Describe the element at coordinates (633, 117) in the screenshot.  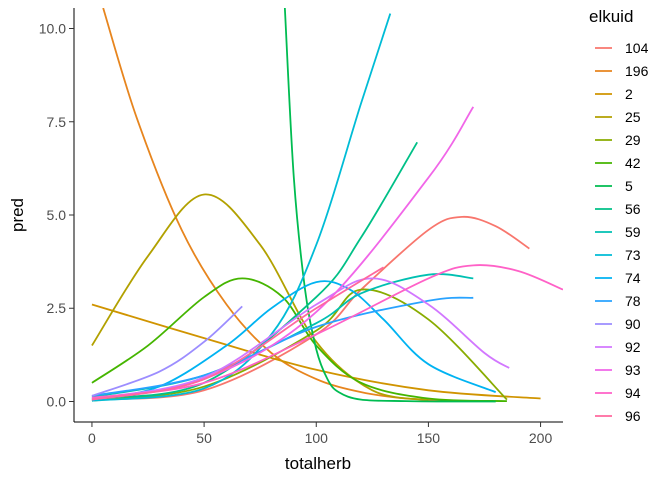
I see `legend-label-25: 25` at that location.